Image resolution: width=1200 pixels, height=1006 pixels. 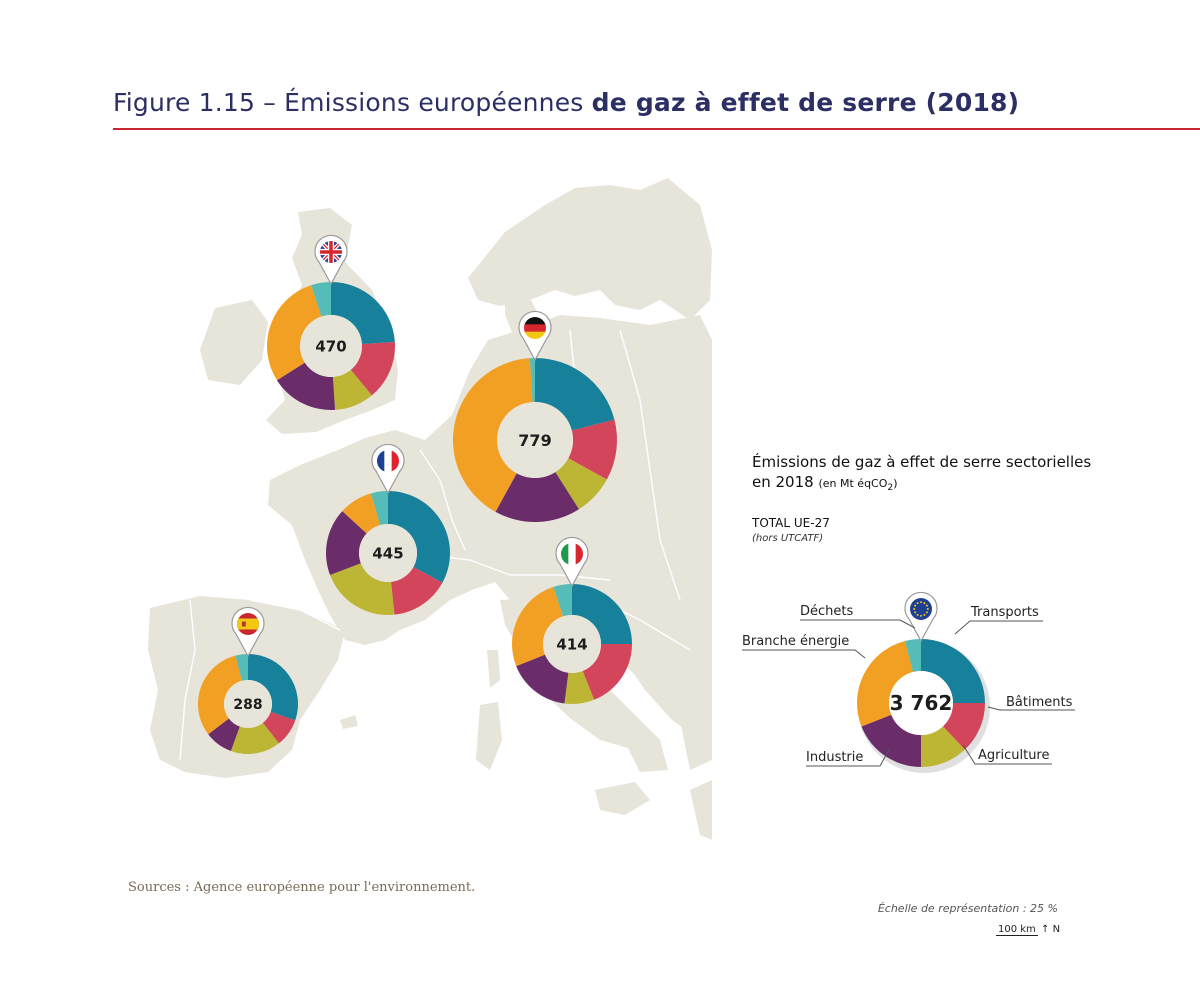 What do you see at coordinates (248, 624) in the screenshot?
I see `flag-es-icon` at bounding box center [248, 624].